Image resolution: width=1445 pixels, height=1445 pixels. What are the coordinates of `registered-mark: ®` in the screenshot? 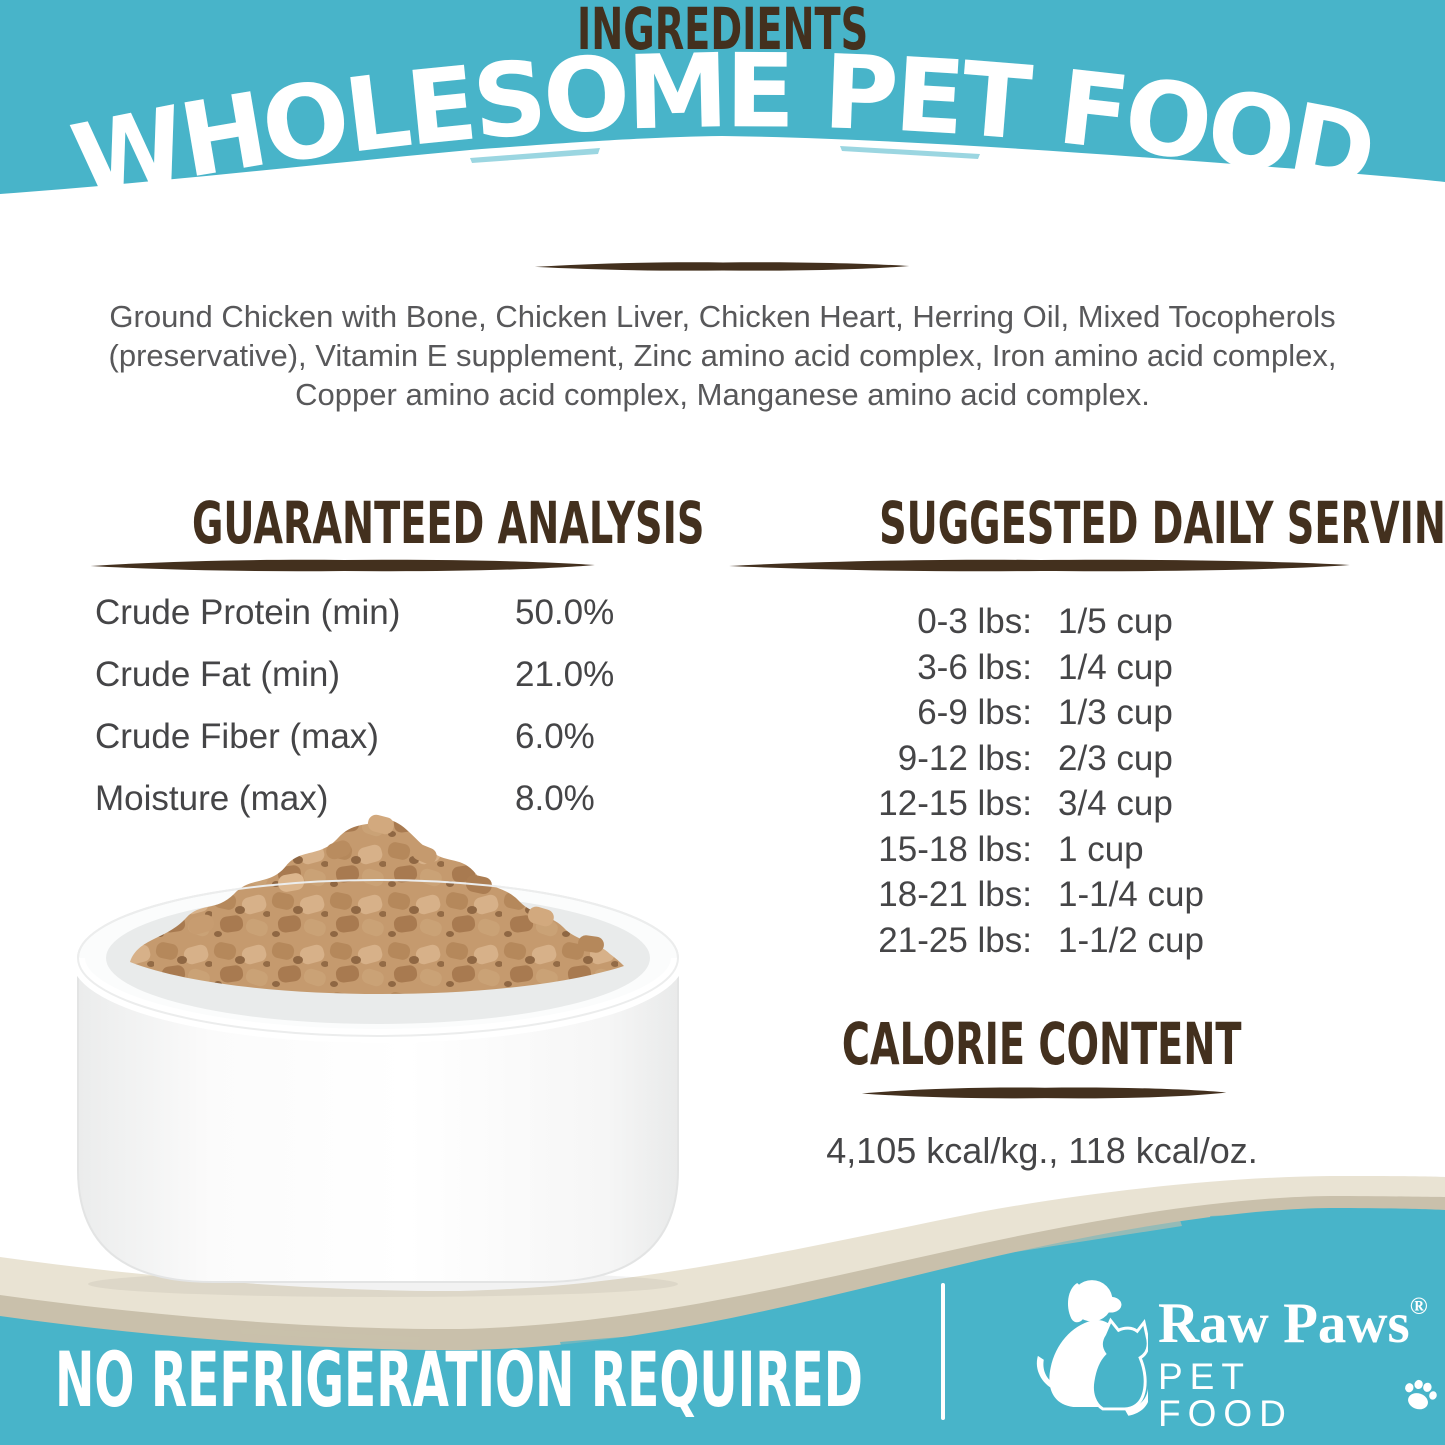 It's located at (1418, 1307).